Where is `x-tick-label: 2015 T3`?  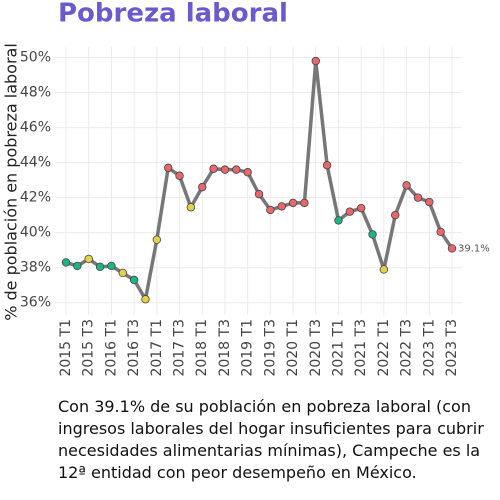 x-tick-label: 2015 T3 is located at coordinates (89, 348).